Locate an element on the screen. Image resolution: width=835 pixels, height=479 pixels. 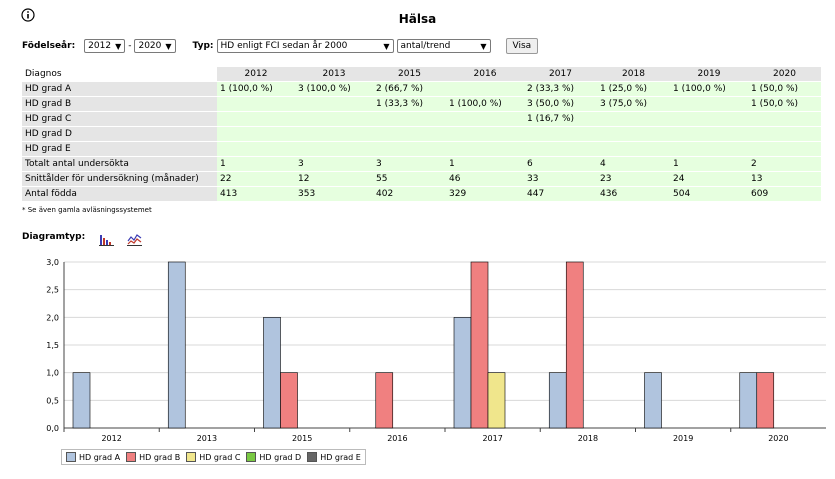
type-label: Typ: is located at coordinates (203, 46).